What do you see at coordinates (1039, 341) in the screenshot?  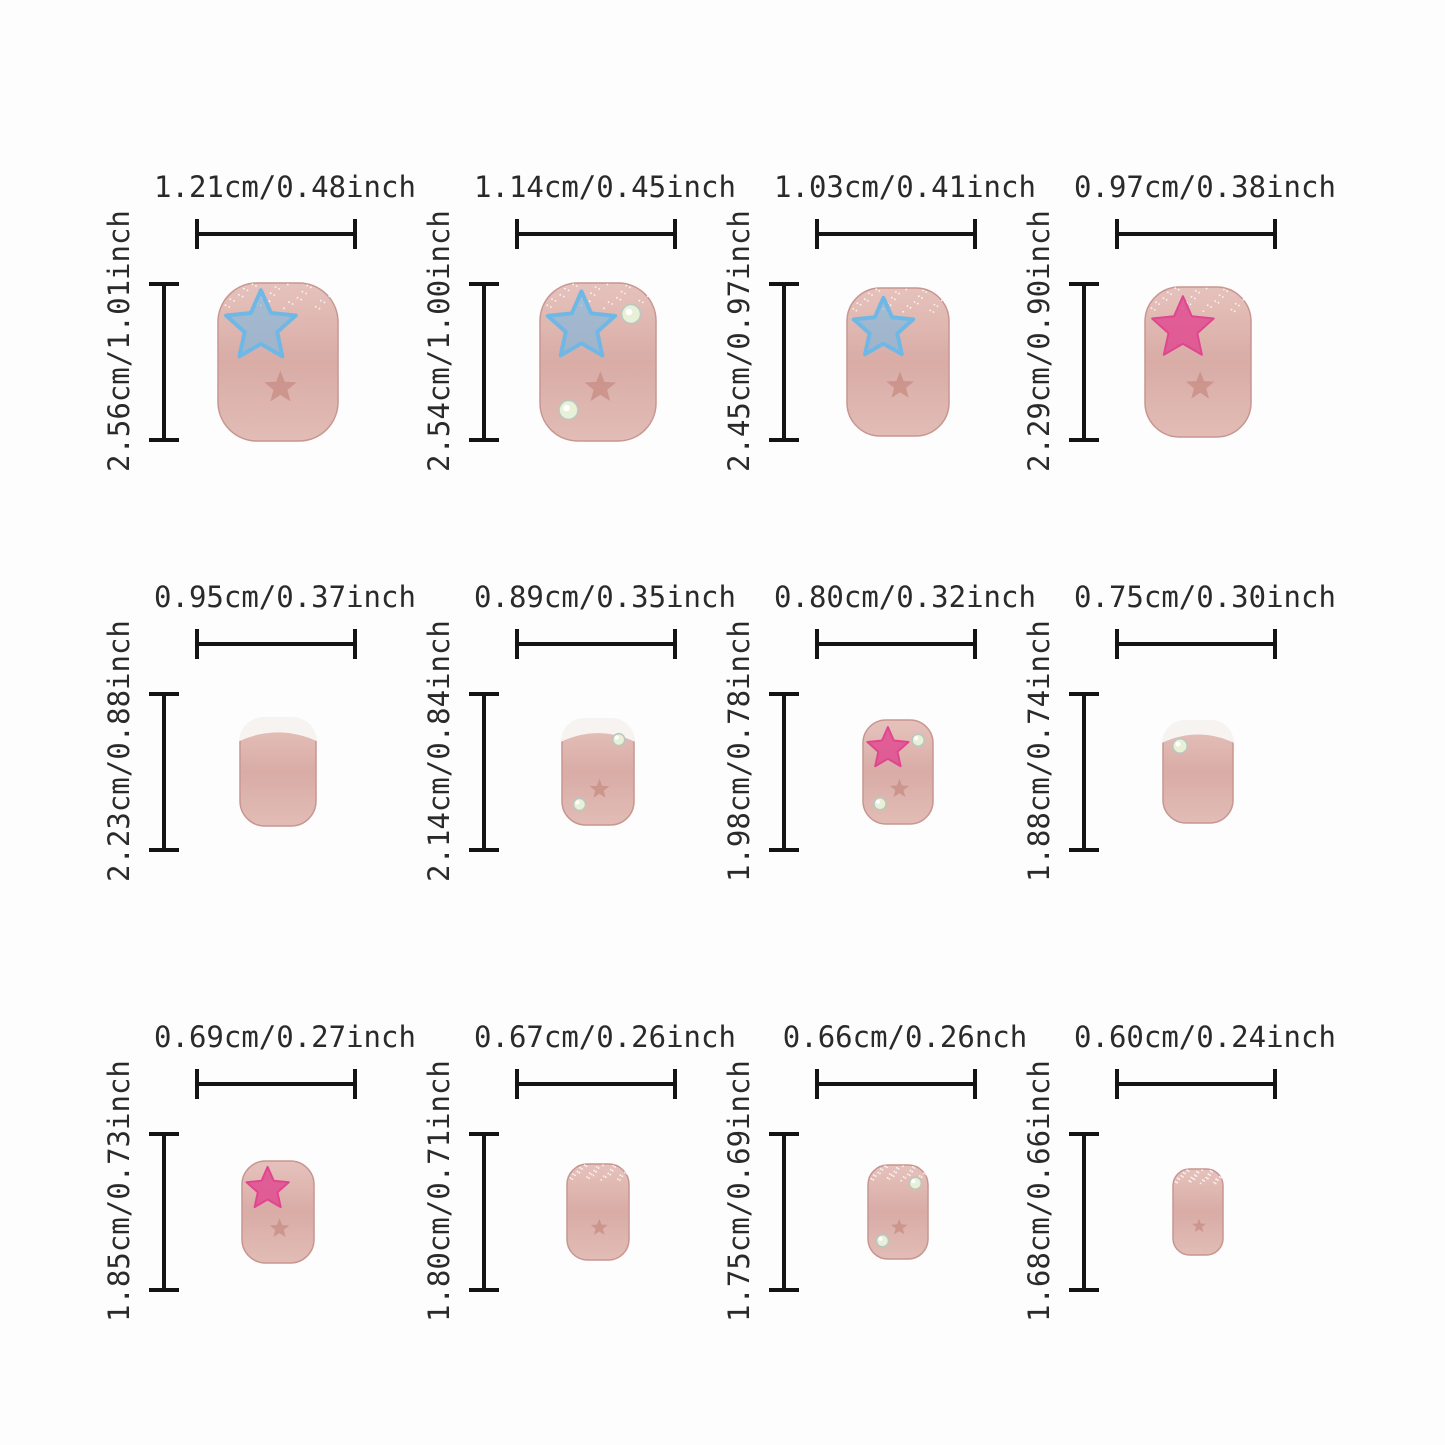 I see `length-label: 2.29cm/0.90inch` at bounding box center [1039, 341].